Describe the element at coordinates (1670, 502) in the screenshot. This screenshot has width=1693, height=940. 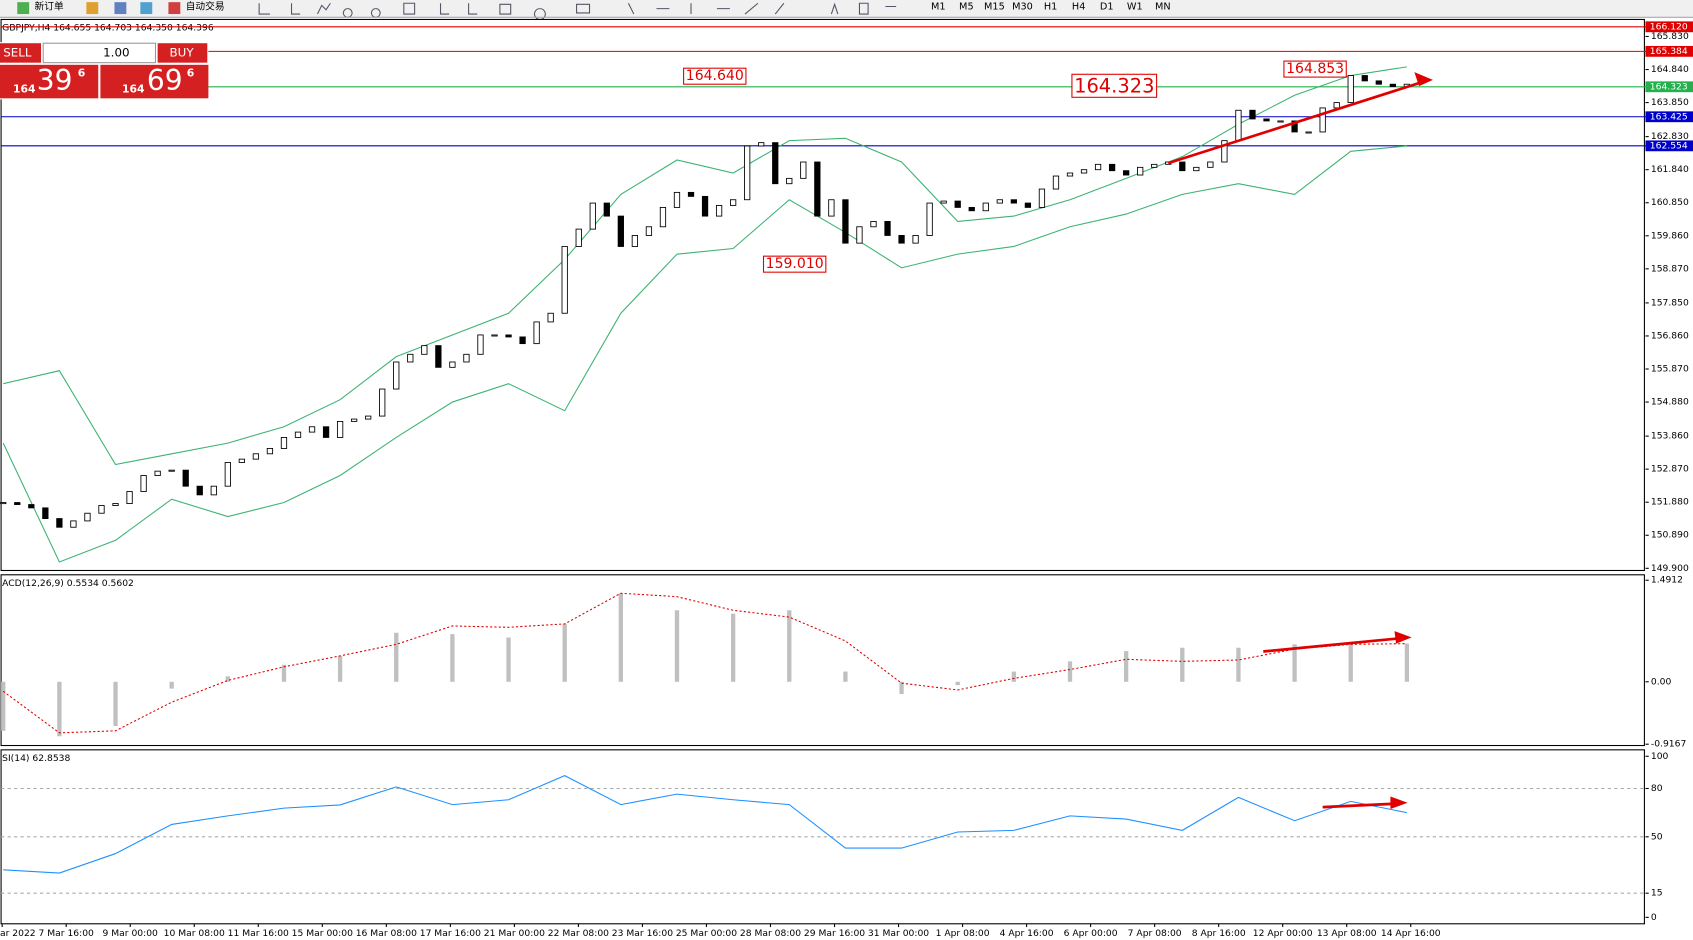
I see `y-tick-label: 151.880` at that location.